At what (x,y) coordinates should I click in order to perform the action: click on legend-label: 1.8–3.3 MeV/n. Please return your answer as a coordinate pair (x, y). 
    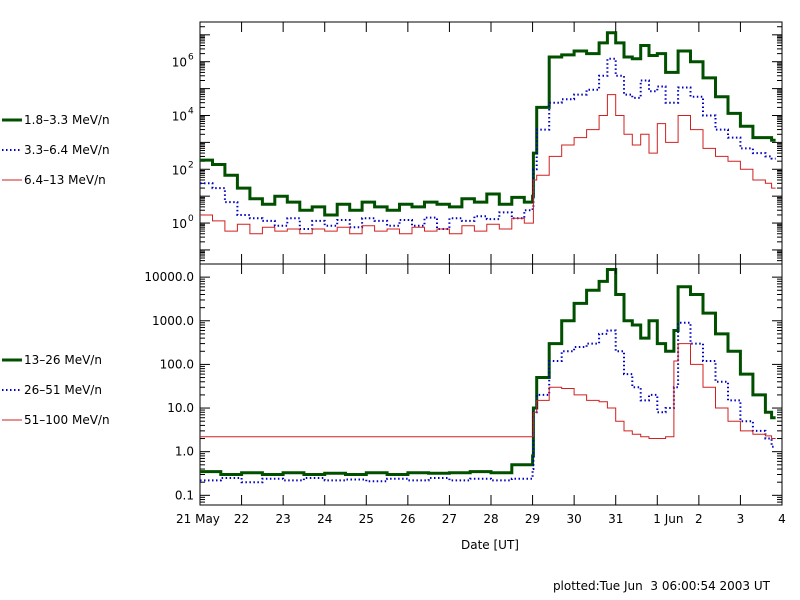
    Looking at the image, I should click on (67, 120).